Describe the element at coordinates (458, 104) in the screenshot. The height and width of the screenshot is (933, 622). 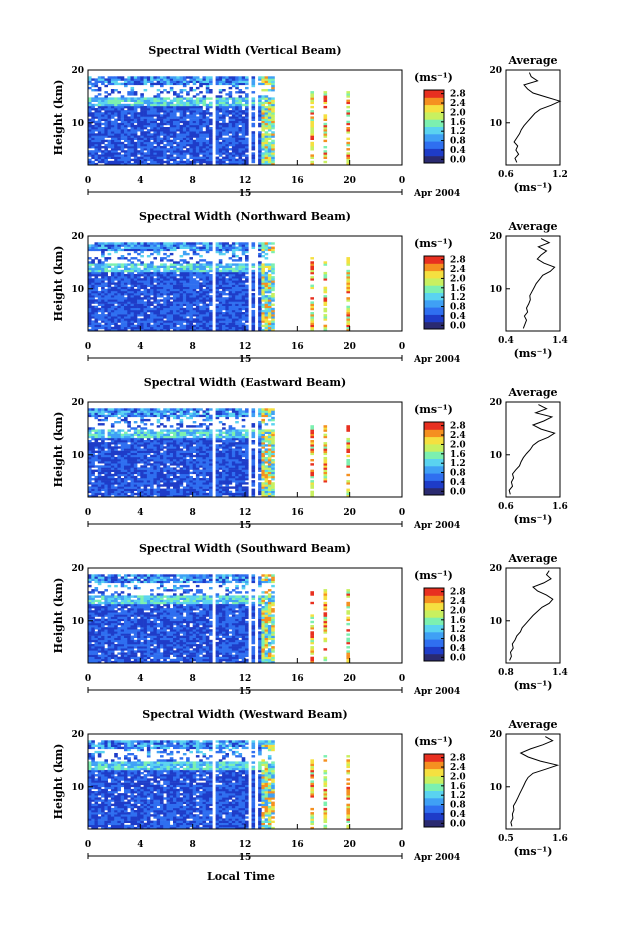
I see `colorbar-tick-label: 2.4` at that location.